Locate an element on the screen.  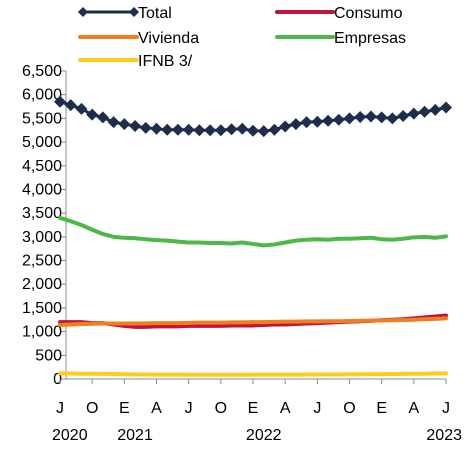
legend-item-vivienda: Vivienda is located at coordinates (138, 38).